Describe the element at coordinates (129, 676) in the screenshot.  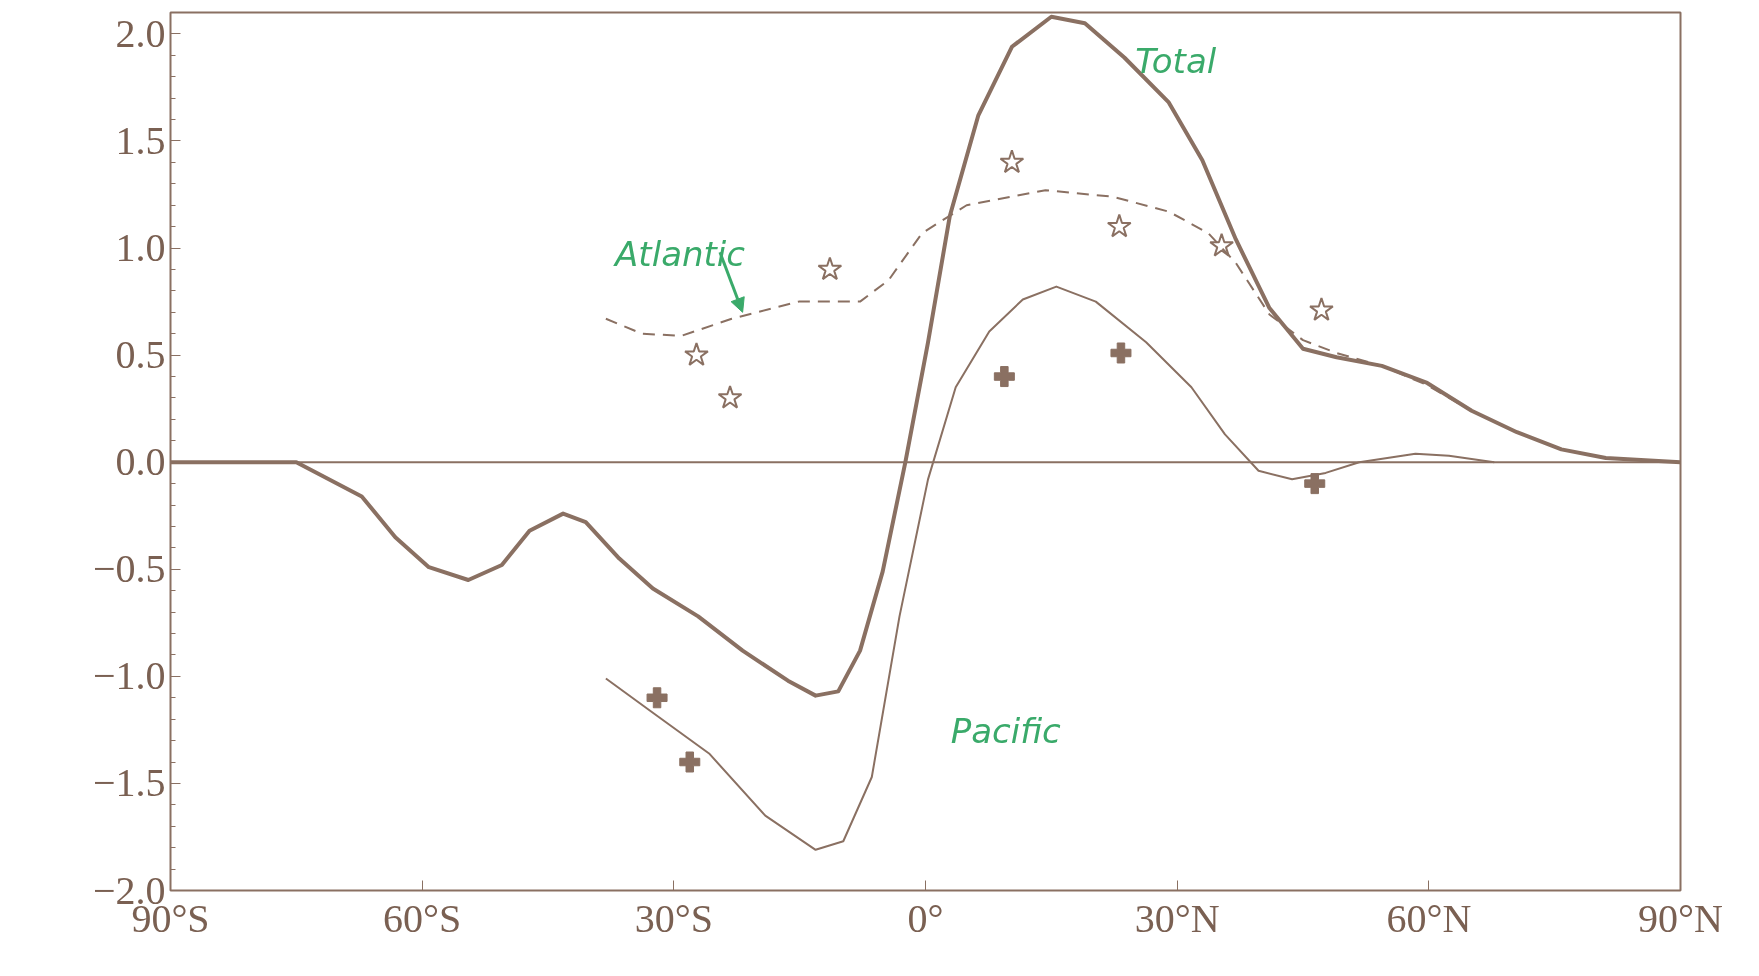
I see `y-tick-label: −1.0` at that location.